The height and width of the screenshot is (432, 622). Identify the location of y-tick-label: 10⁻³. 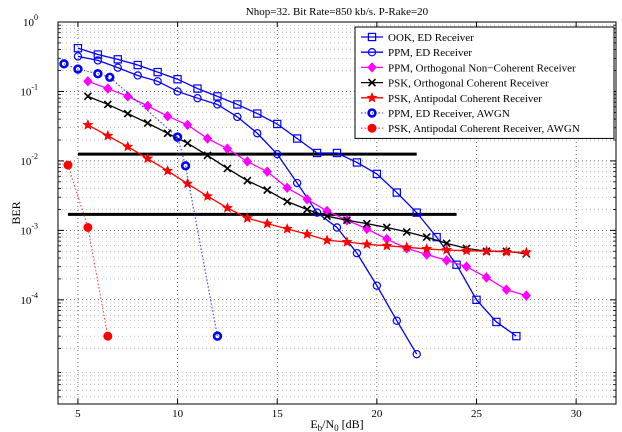
(29, 229).